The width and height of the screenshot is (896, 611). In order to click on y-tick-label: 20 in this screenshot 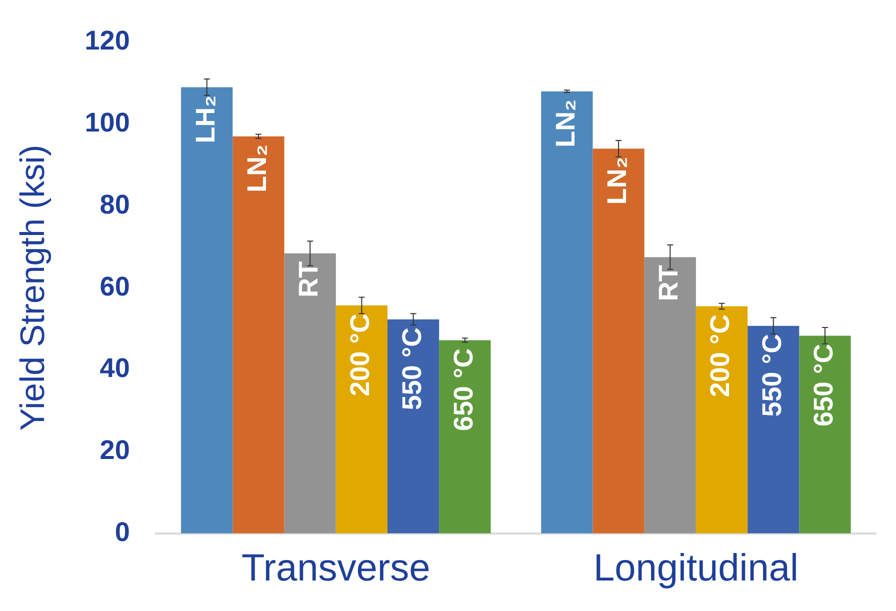, I will do `click(115, 449)`.